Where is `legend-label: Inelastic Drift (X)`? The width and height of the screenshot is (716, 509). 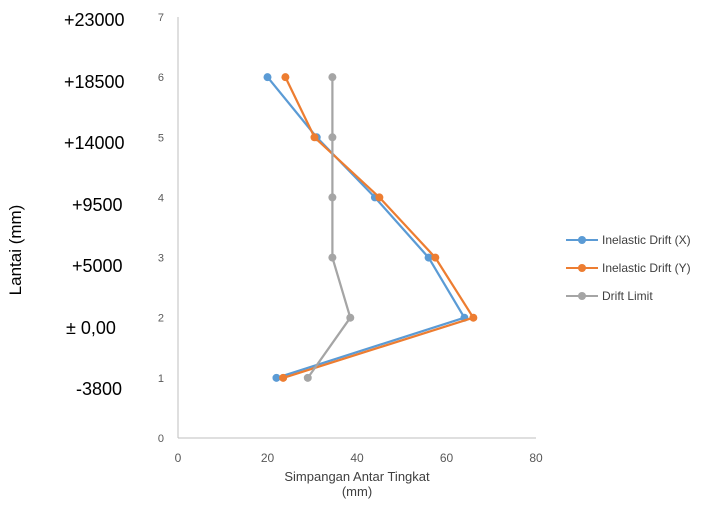 legend-label: Inelastic Drift (X) is located at coordinates (646, 240).